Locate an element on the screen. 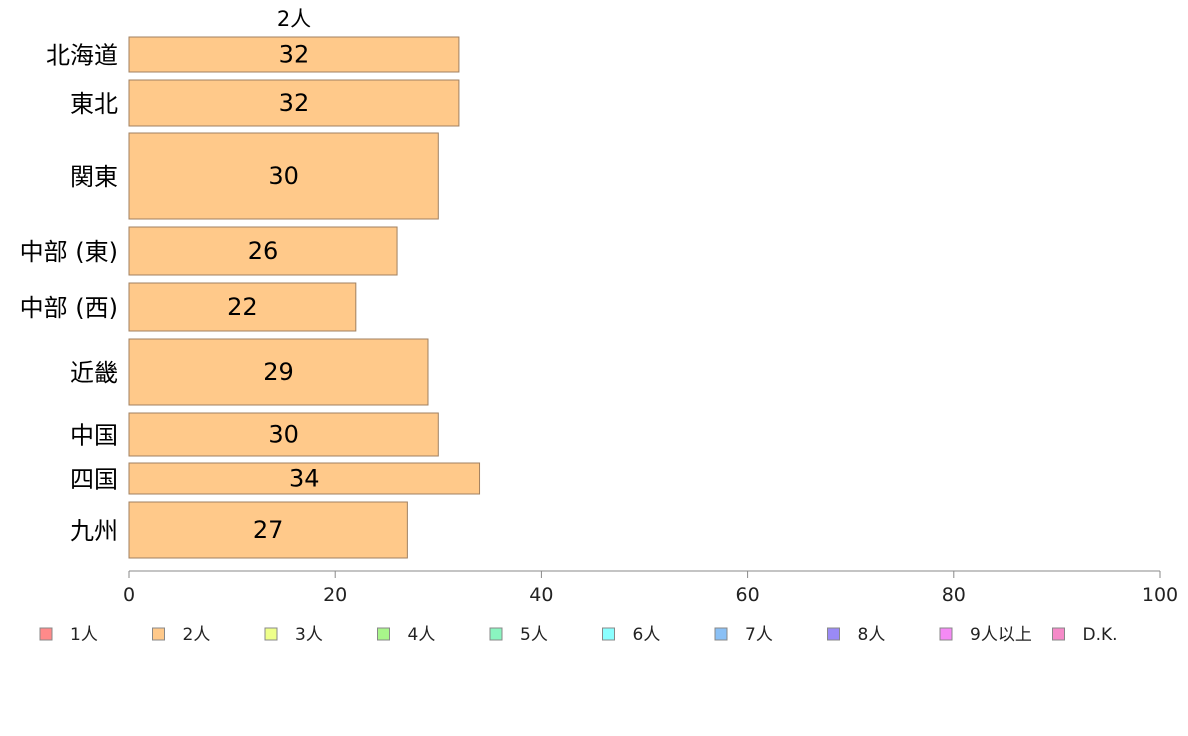 The width and height of the screenshot is (1188, 736). category-label: 北海道 is located at coordinates (82, 56).